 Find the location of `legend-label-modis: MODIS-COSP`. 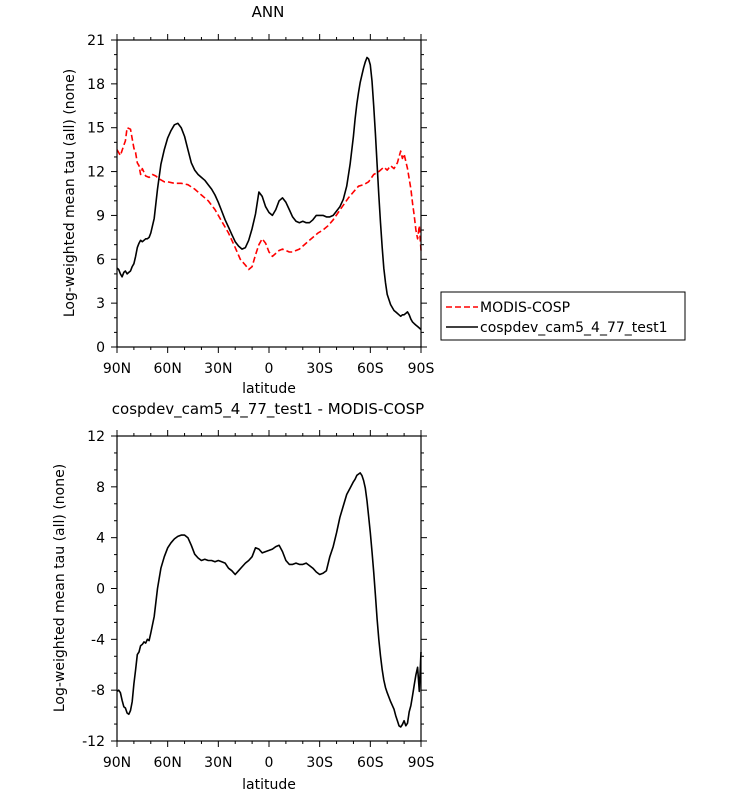

legend-label-modis: MODIS-COSP is located at coordinates (525, 308).